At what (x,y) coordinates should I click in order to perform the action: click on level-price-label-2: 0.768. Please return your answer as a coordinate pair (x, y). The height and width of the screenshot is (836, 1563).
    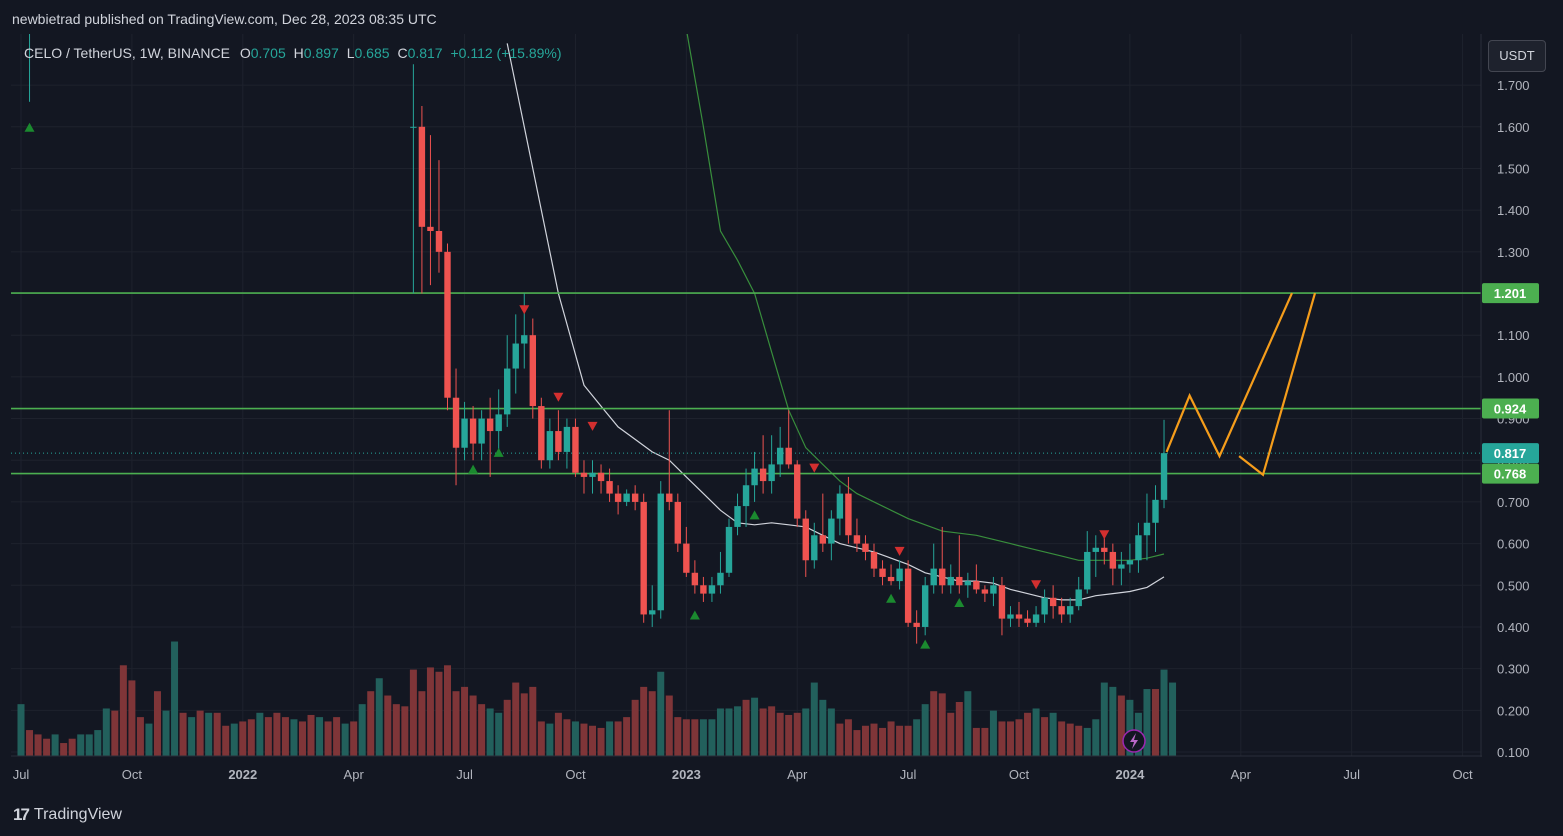
    Looking at the image, I should click on (1510, 474).